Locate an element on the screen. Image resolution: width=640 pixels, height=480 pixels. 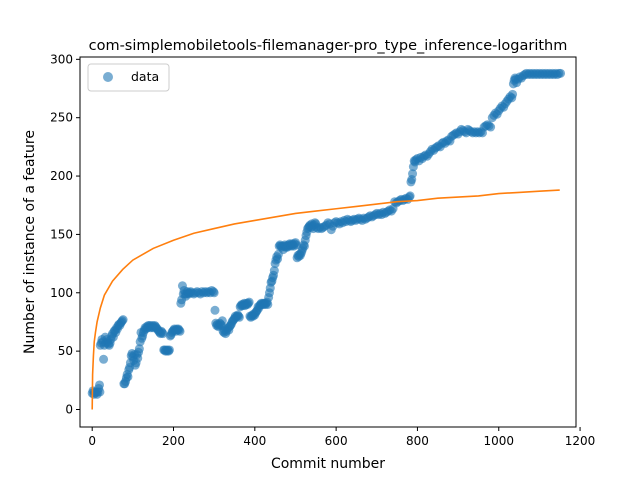
x-tick-label: 200 is located at coordinates (173, 441).